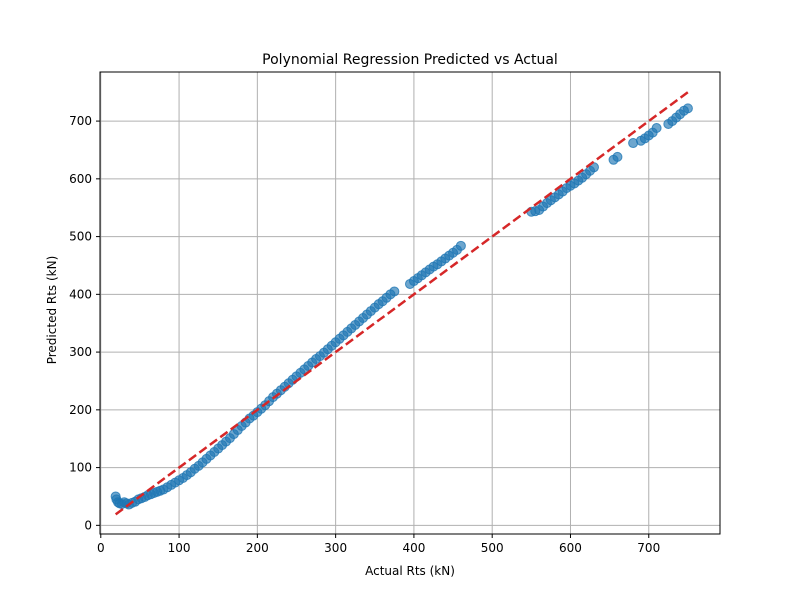 This screenshot has height=604, width=800. I want to click on y-tick-label: 300, so click(80, 352).